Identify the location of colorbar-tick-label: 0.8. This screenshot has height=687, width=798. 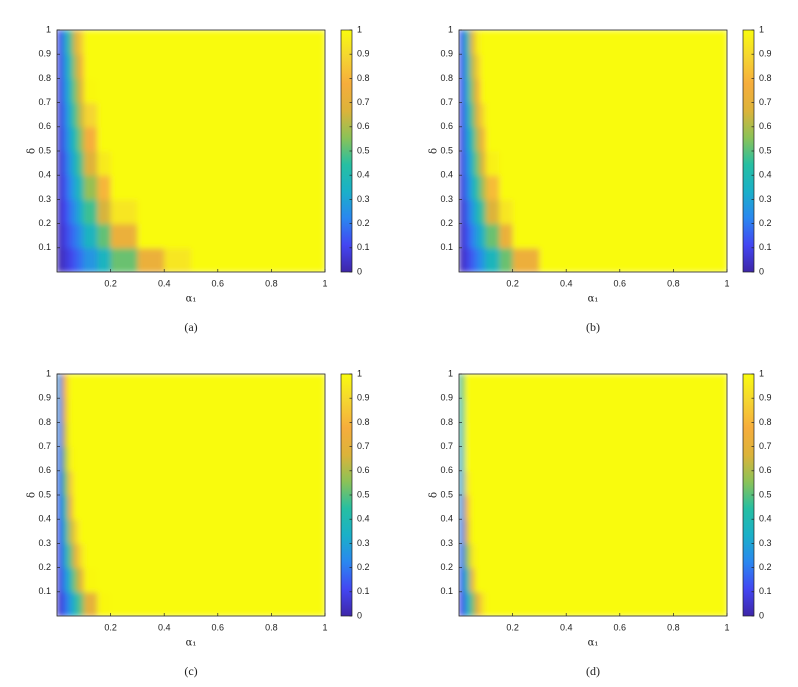
(363, 78).